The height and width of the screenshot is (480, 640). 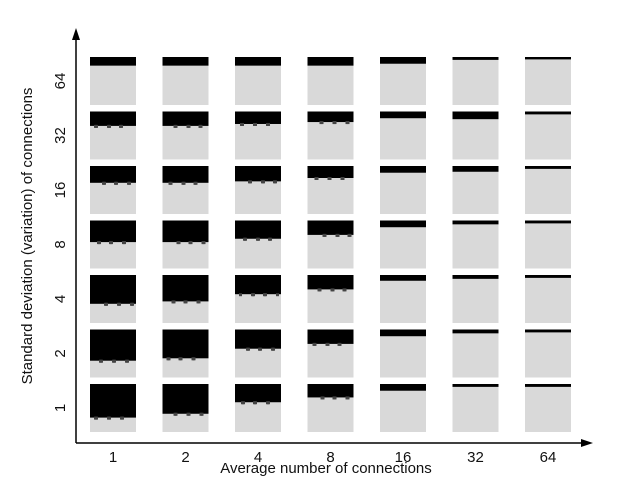 What do you see at coordinates (60, 135) in the screenshot?
I see `y-tick-label: 32` at bounding box center [60, 135].